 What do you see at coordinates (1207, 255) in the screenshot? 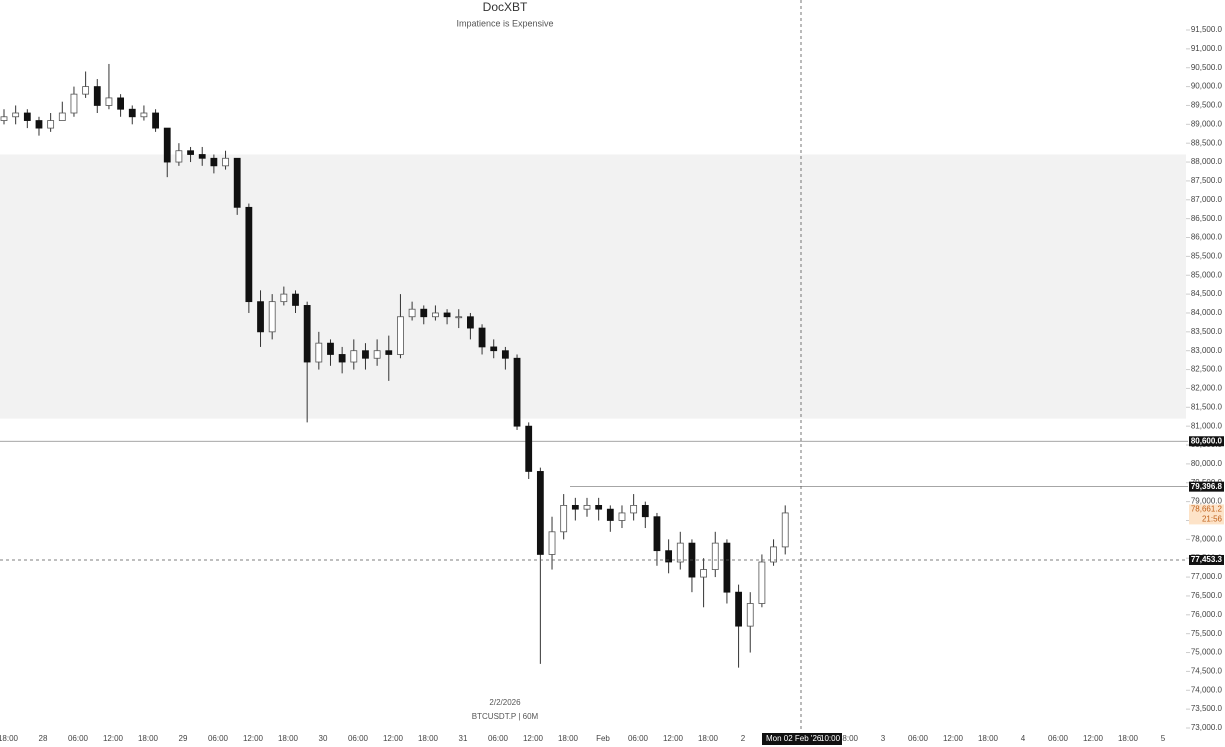
I see `y-tick-label: 85,500.0` at bounding box center [1207, 255].